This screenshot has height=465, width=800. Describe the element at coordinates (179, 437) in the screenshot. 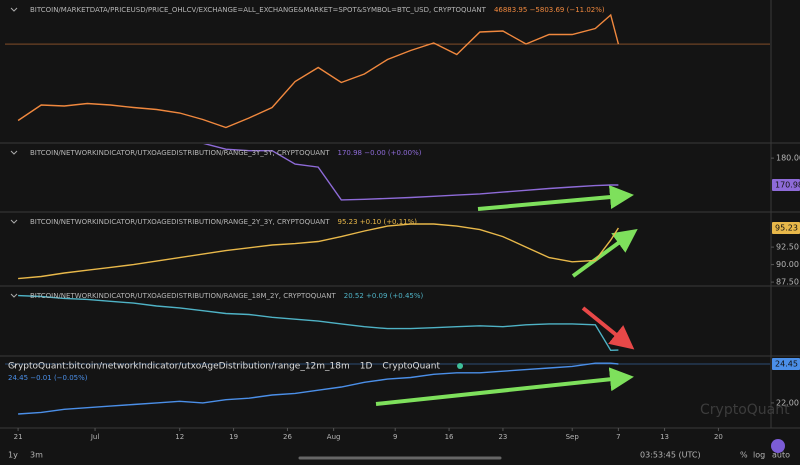

I see `x-tick-label: 12` at that location.